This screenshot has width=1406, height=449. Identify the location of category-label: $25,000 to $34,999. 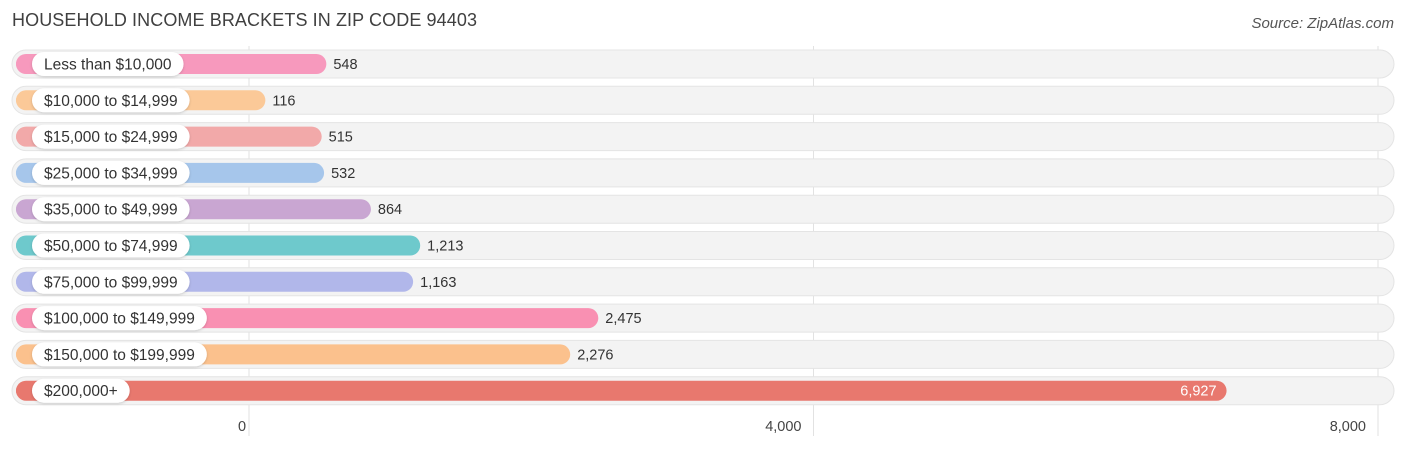
(111, 173).